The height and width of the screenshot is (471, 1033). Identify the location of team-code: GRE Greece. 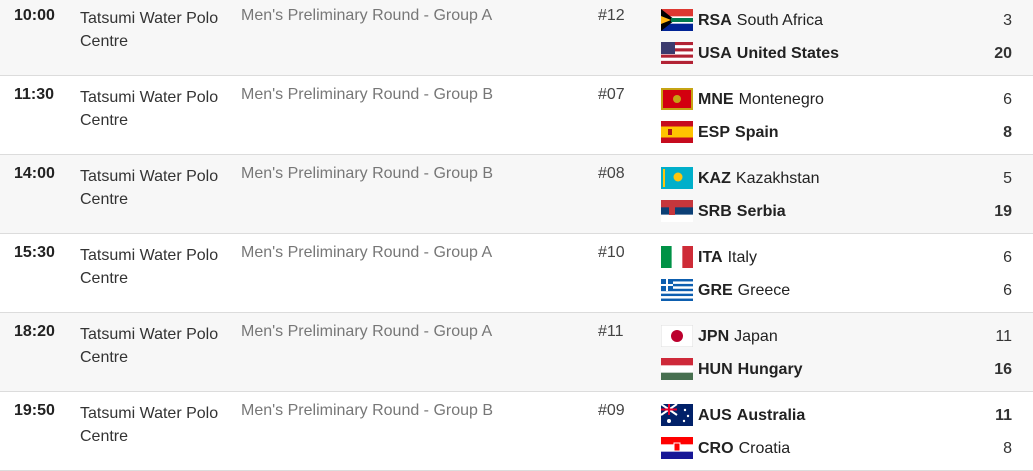
(744, 290).